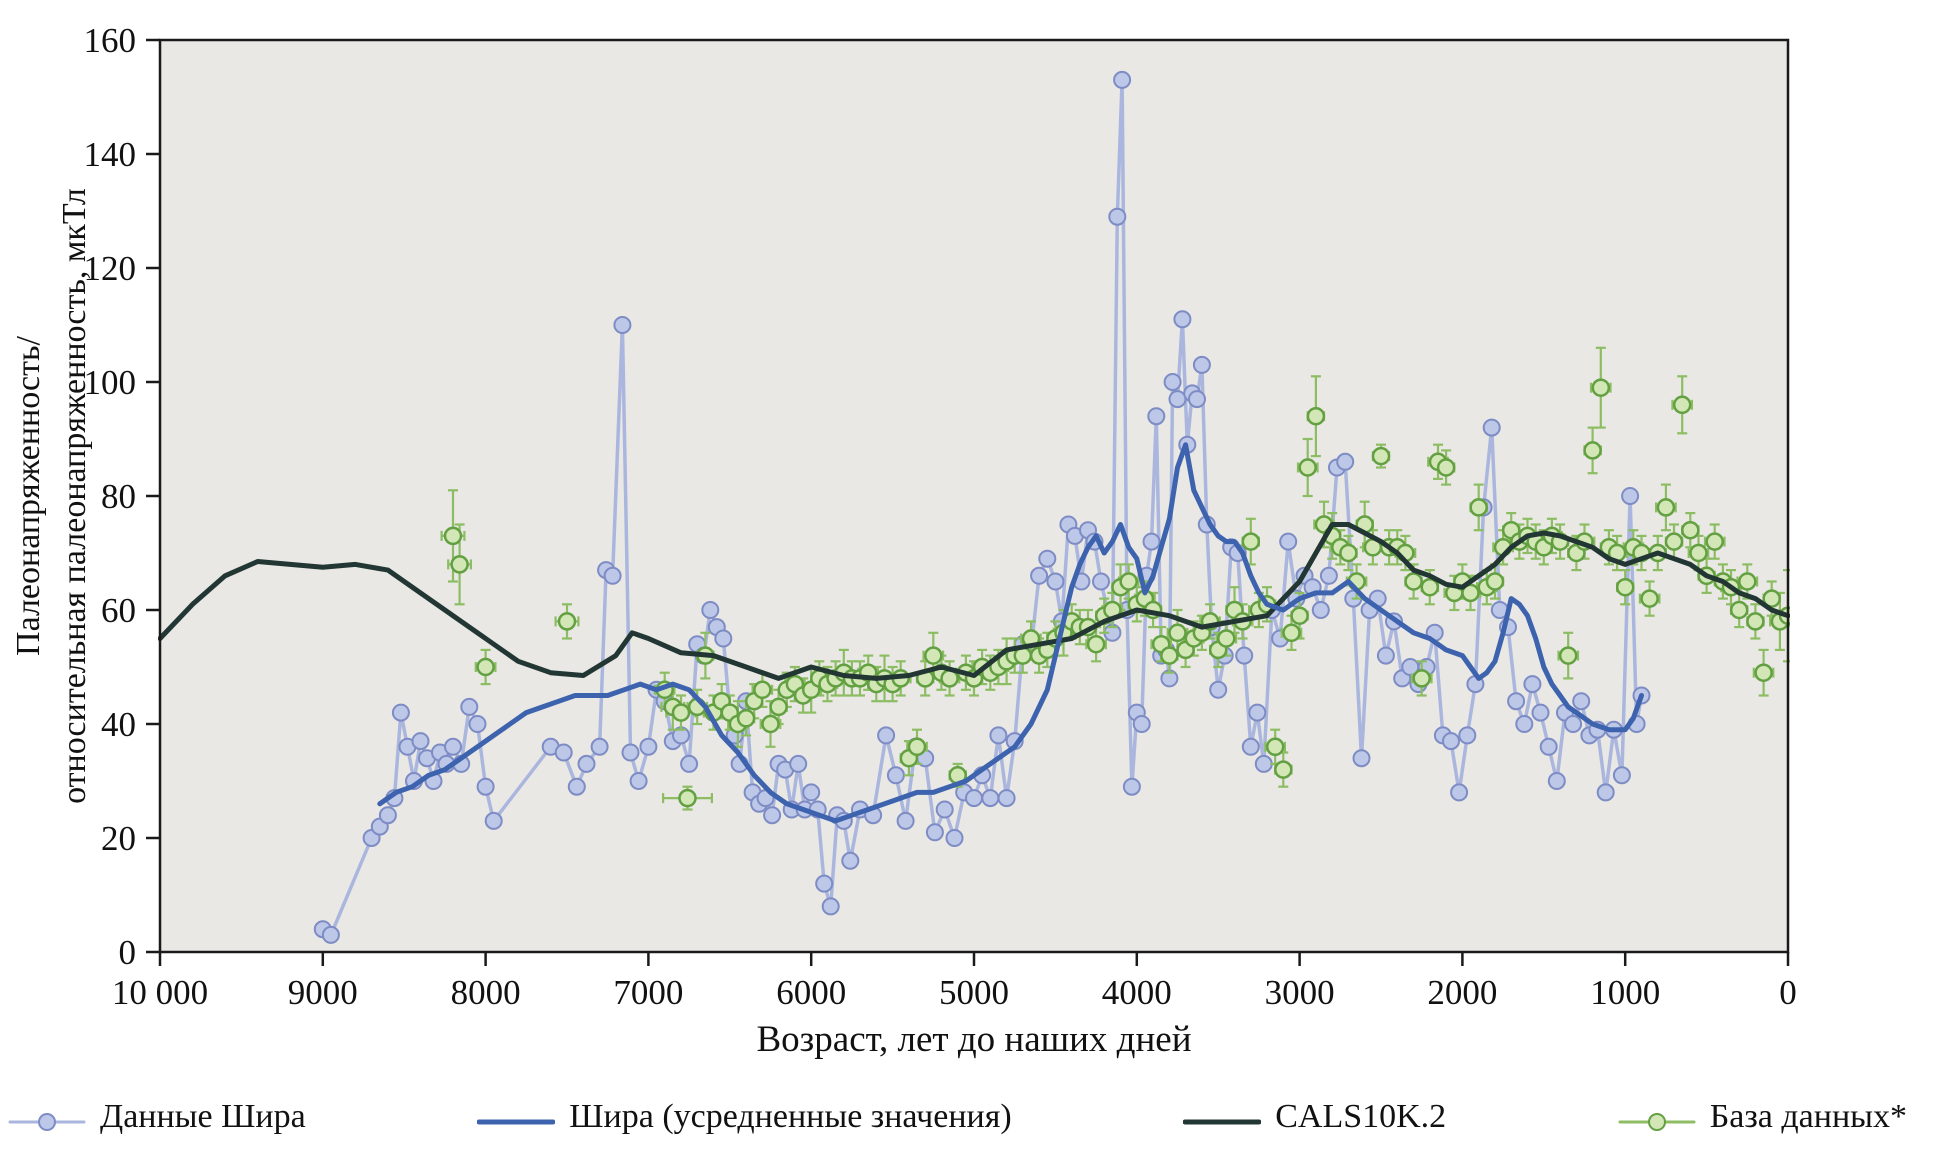 This screenshot has height=1170, width=1947. What do you see at coordinates (160, 992) in the screenshot?
I see `x-tick-label: 10 000` at bounding box center [160, 992].